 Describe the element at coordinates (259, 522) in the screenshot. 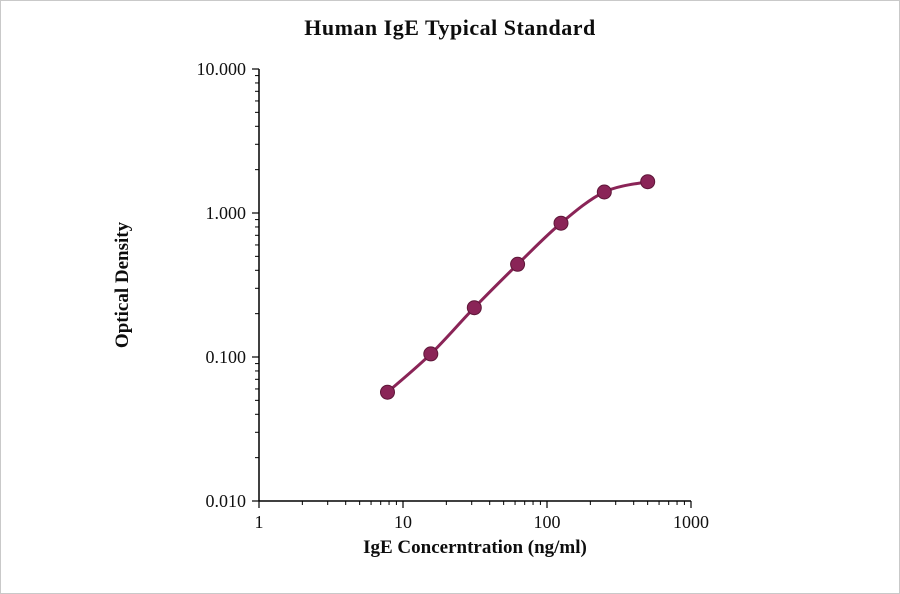

I see `x-tick-label: 1` at that location.